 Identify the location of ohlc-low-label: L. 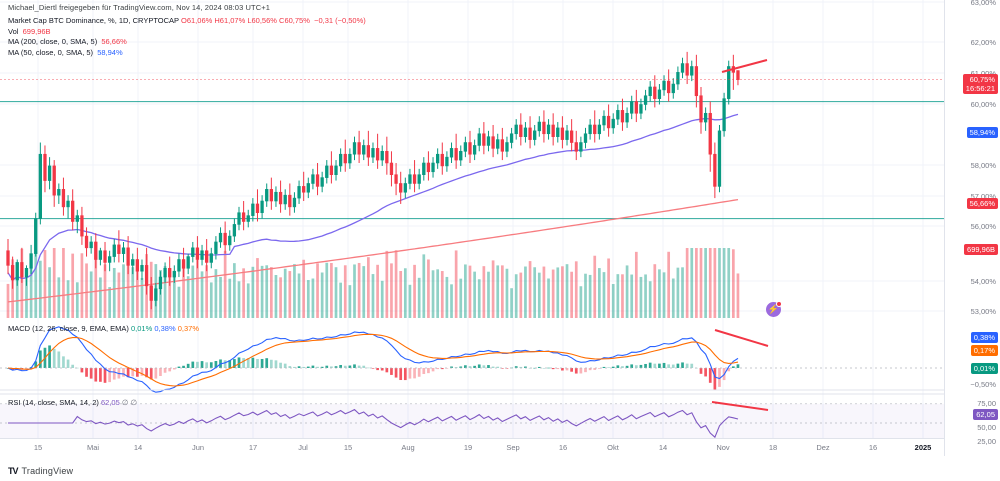
(249, 20).